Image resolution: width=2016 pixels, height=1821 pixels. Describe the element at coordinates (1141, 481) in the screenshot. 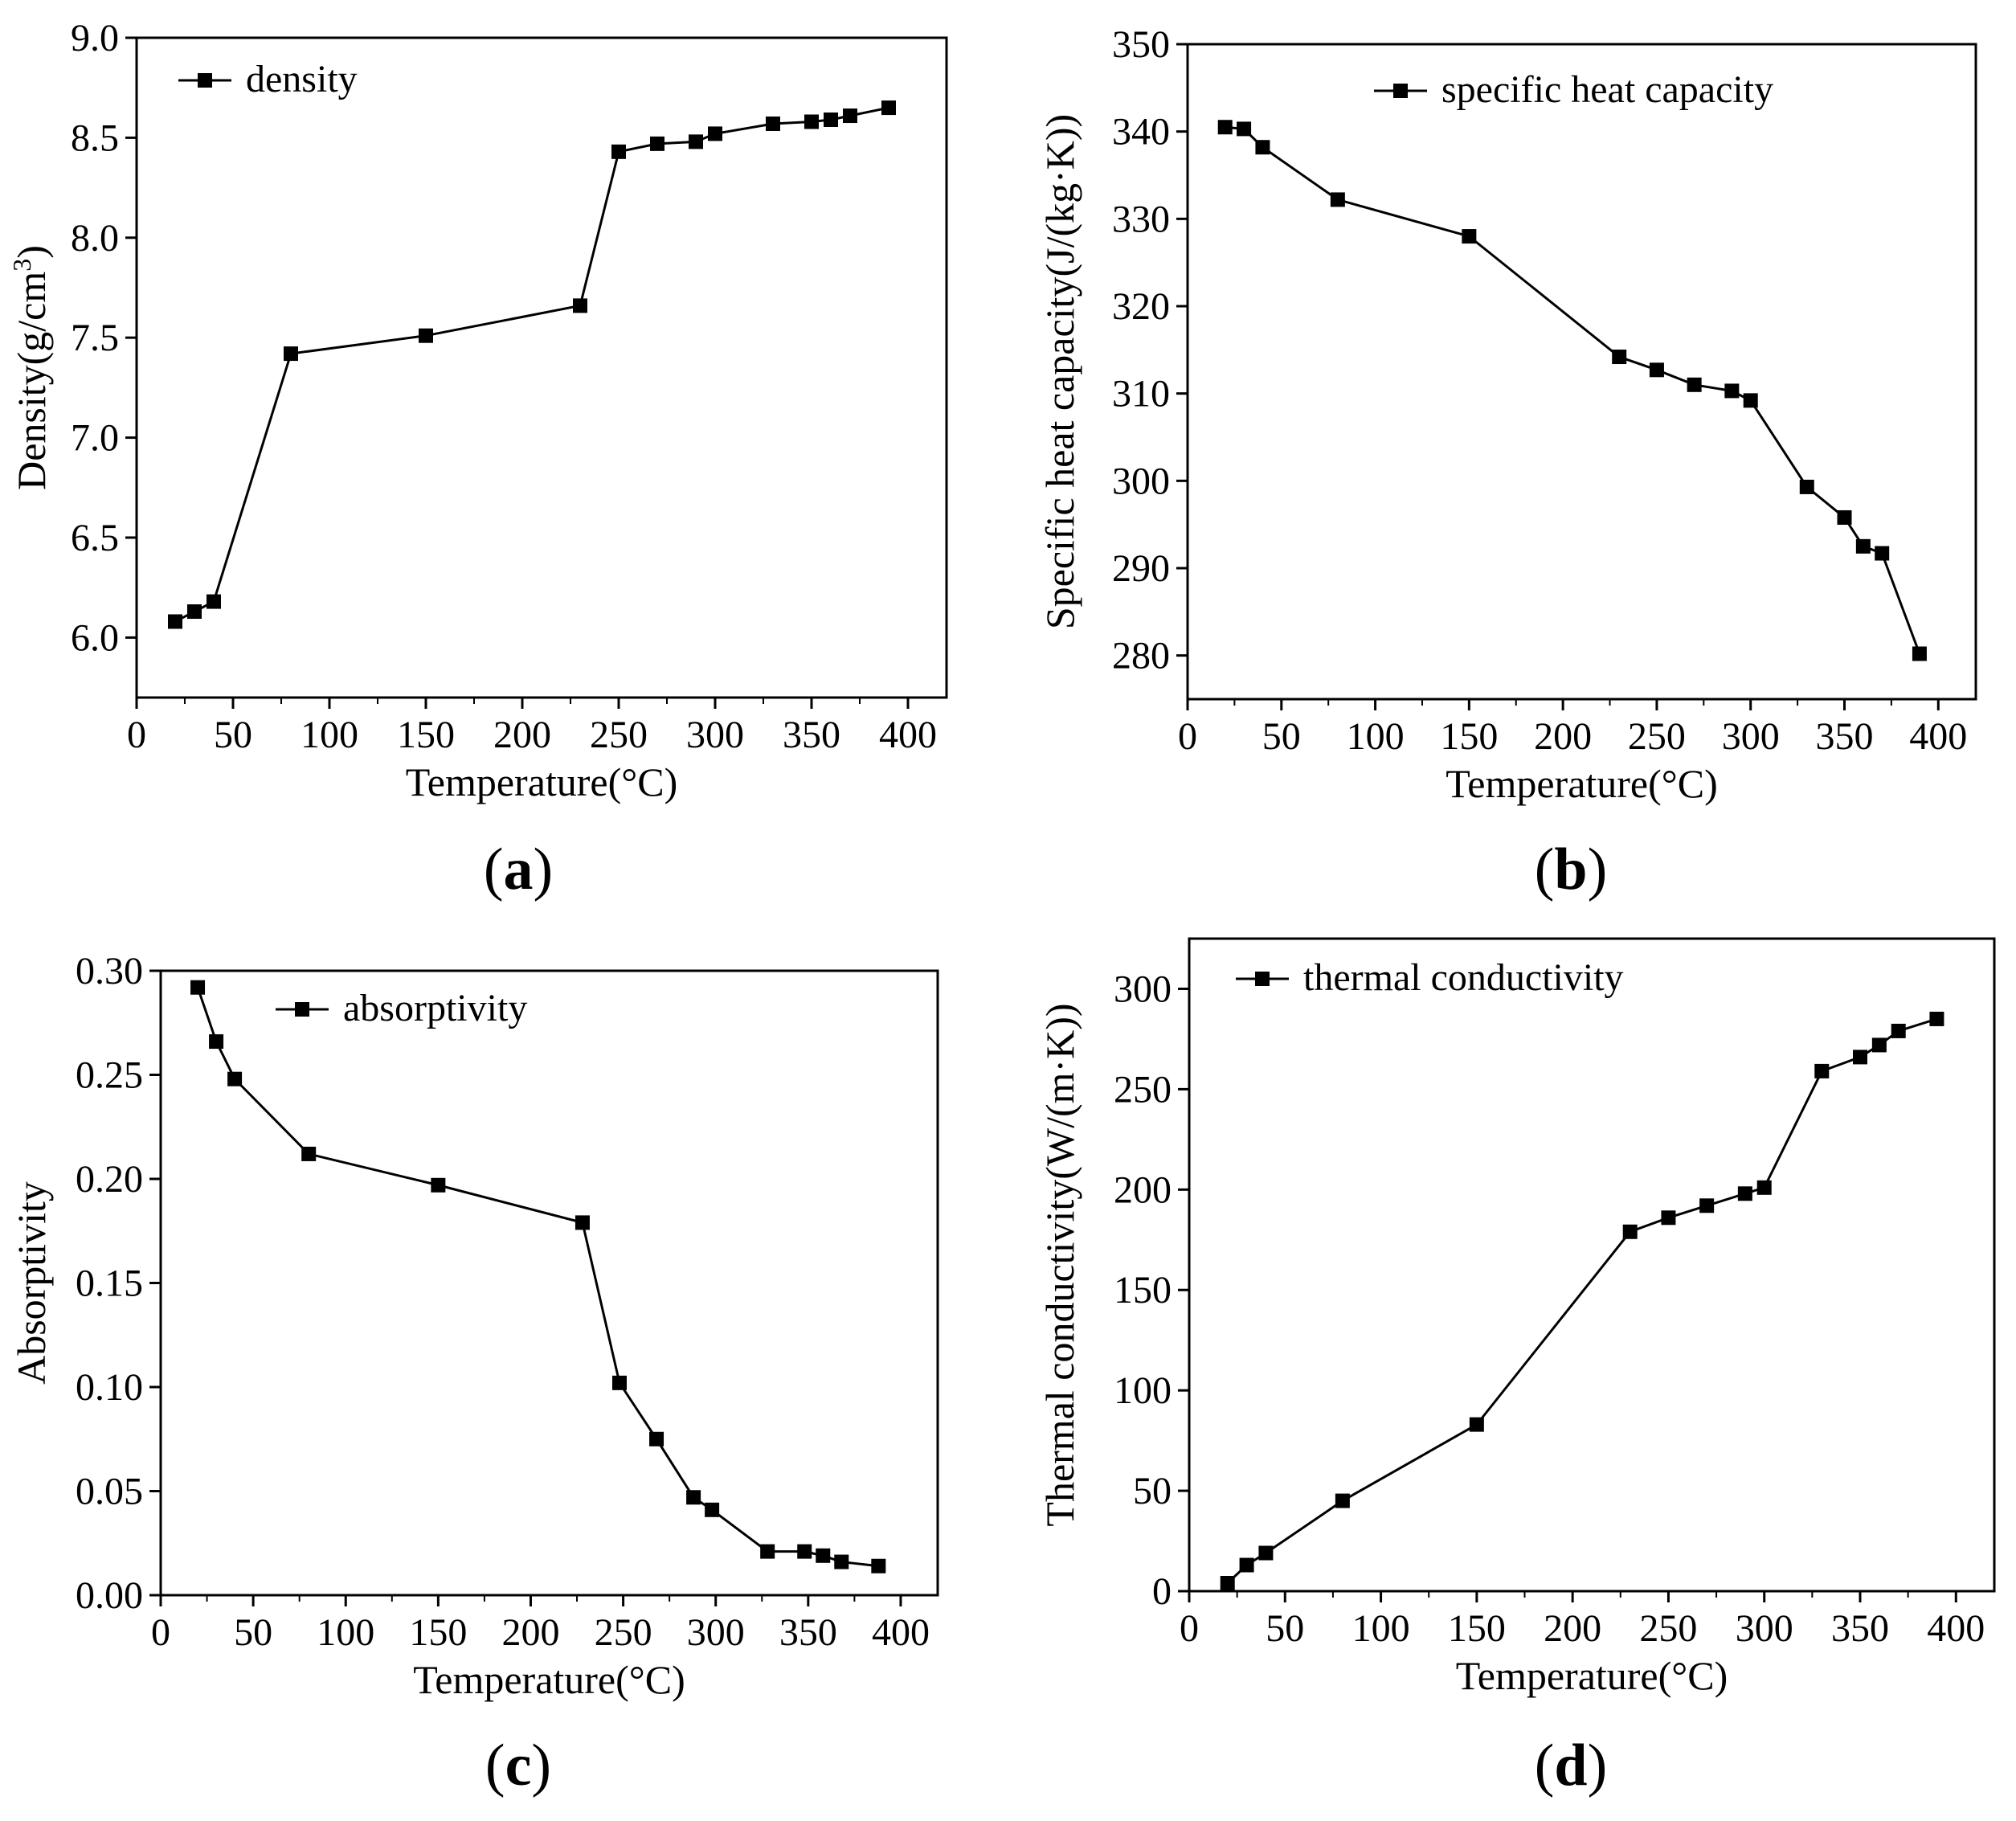

I see `y-tick-label: 300` at that location.